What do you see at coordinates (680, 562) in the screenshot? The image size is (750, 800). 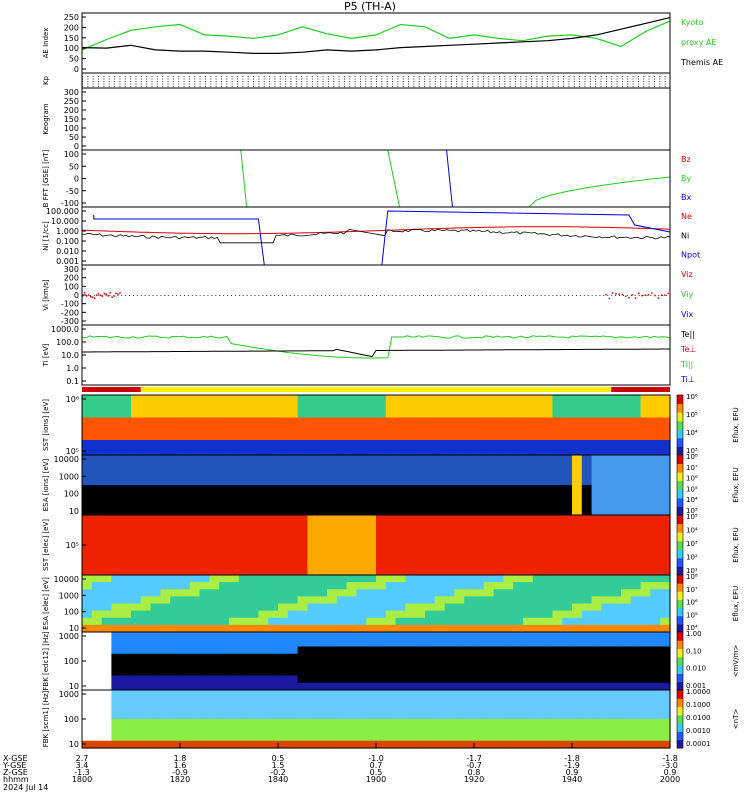 I see `colorbar-segment` at bounding box center [680, 562].